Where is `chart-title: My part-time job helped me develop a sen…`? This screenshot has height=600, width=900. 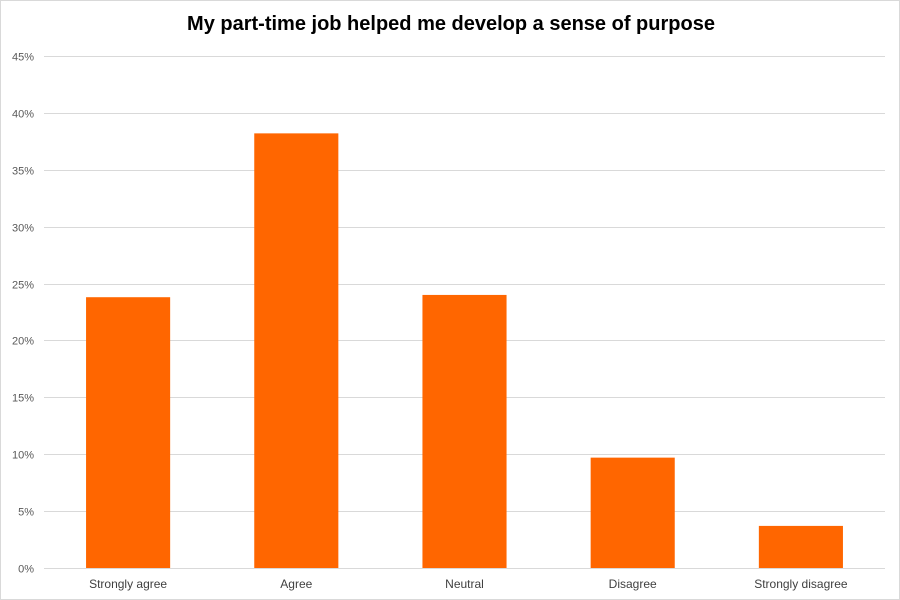 chart-title: My part-time job helped me develop a sen… is located at coordinates (451, 24).